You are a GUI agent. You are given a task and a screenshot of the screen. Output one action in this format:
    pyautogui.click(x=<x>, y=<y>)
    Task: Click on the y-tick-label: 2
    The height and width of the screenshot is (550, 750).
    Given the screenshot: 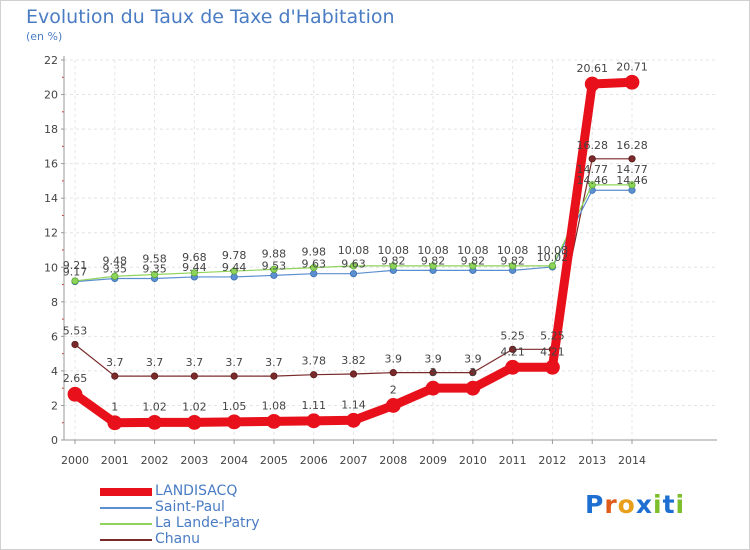 What is the action you would take?
    pyautogui.click(x=54, y=405)
    